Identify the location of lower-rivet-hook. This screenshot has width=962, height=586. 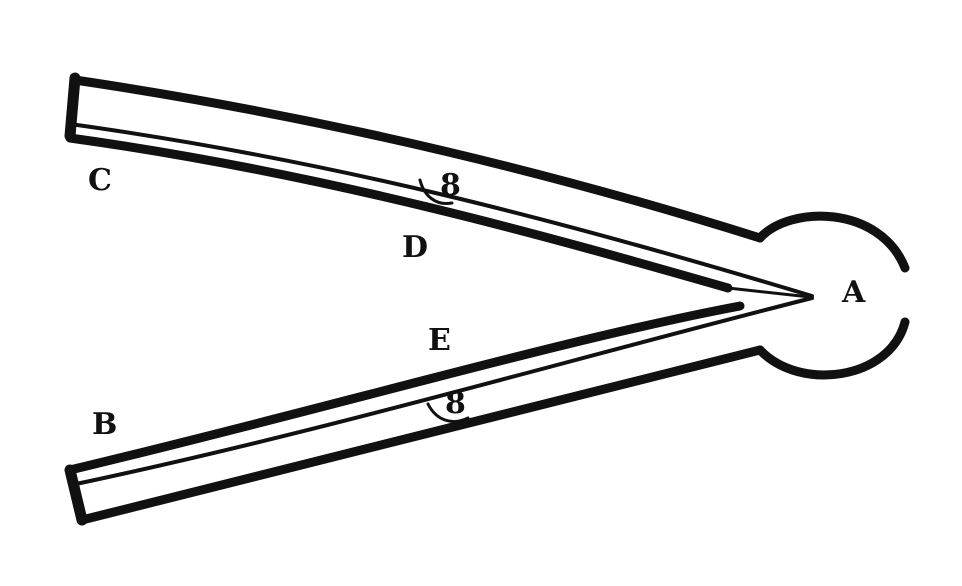
(448, 412).